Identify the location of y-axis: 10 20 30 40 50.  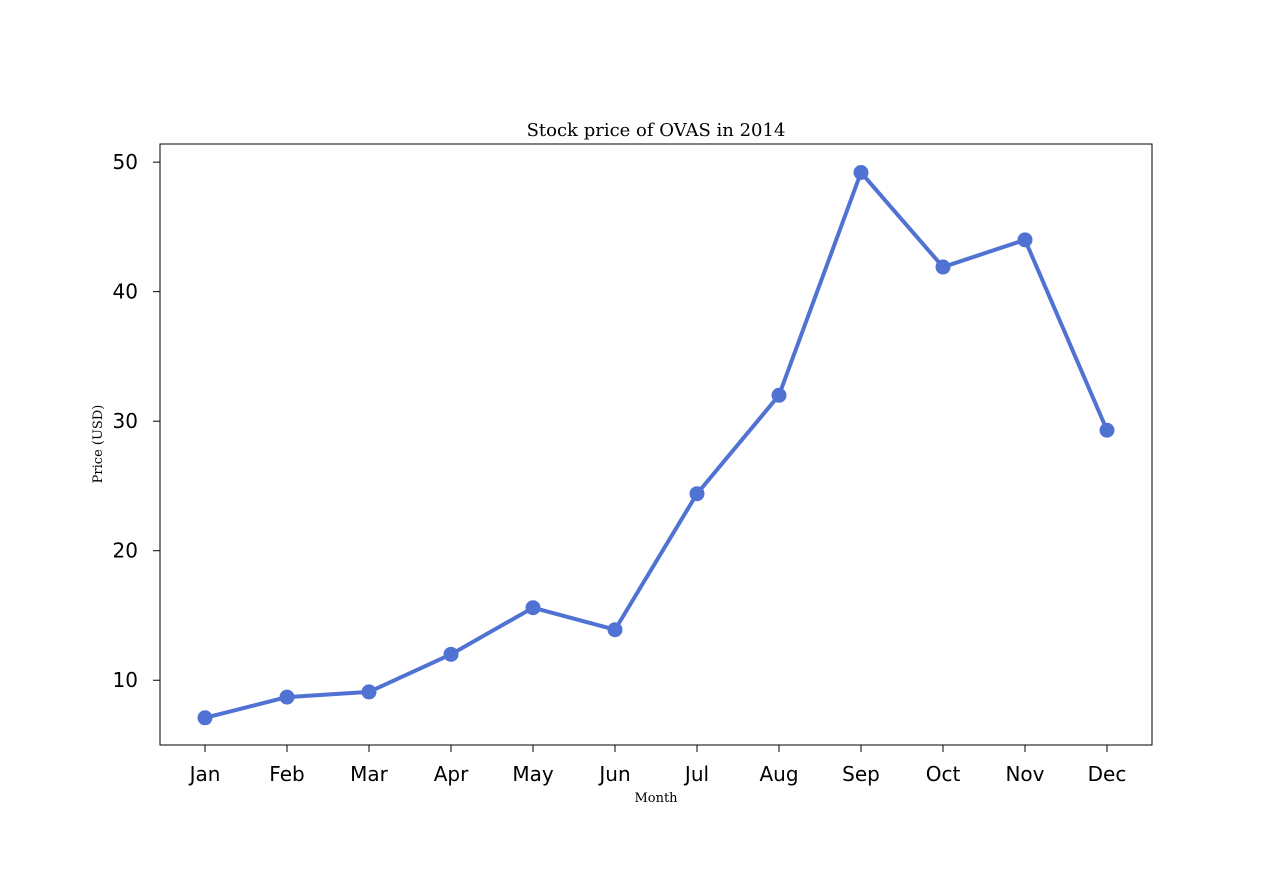
(136, 421).